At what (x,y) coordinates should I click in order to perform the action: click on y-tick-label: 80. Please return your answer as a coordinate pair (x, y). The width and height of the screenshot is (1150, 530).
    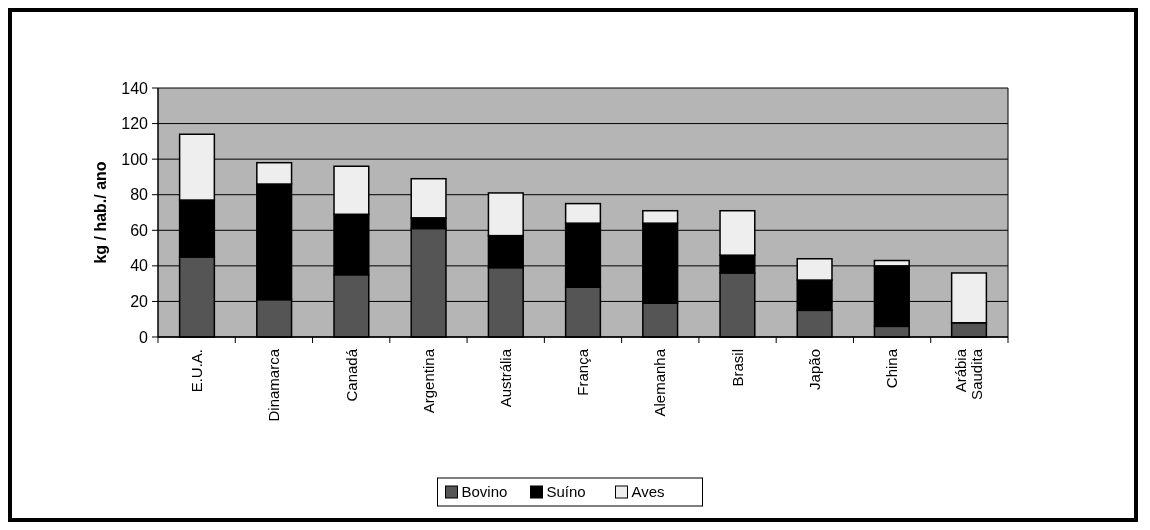
    Looking at the image, I should click on (139, 195).